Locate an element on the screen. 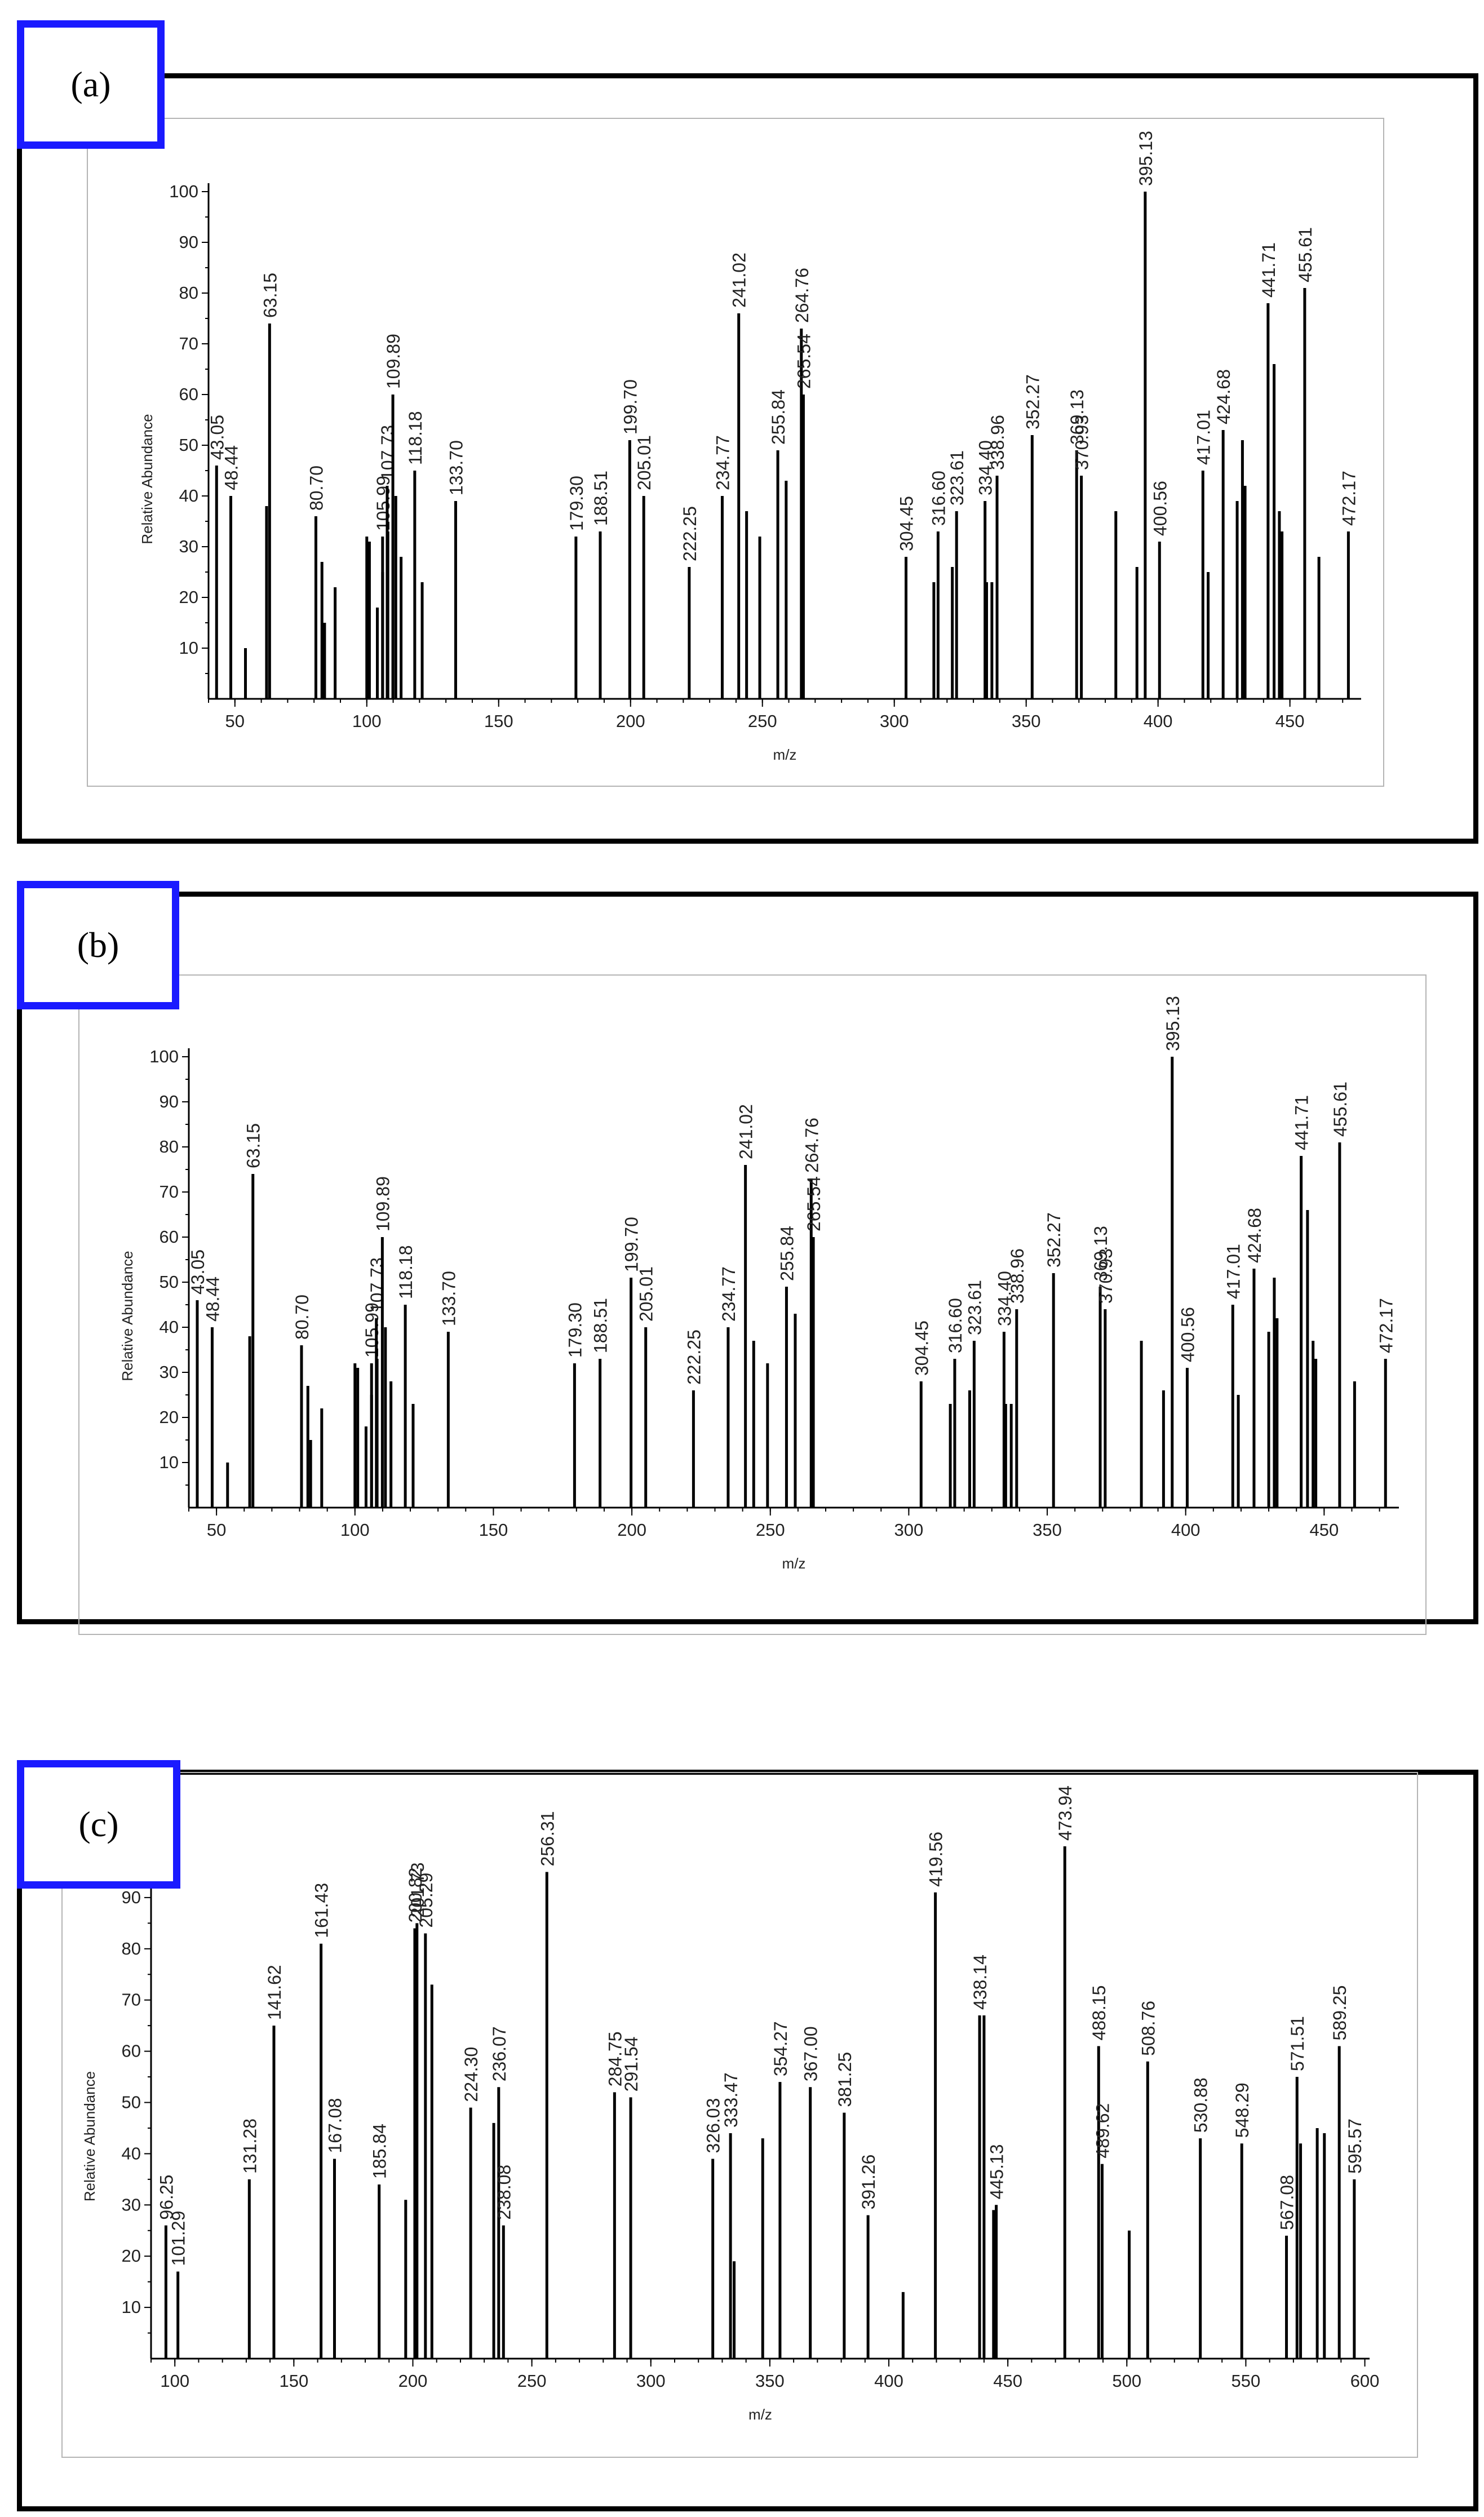 Image resolution: width=1484 pixels, height=2517 pixels. peak-label: 141.62 is located at coordinates (274, 1992).